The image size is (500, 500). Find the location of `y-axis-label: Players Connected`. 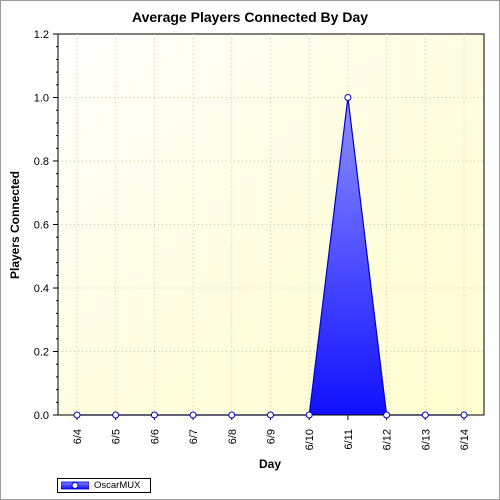

y-axis-label: Players Connected is located at coordinates (15, 225).